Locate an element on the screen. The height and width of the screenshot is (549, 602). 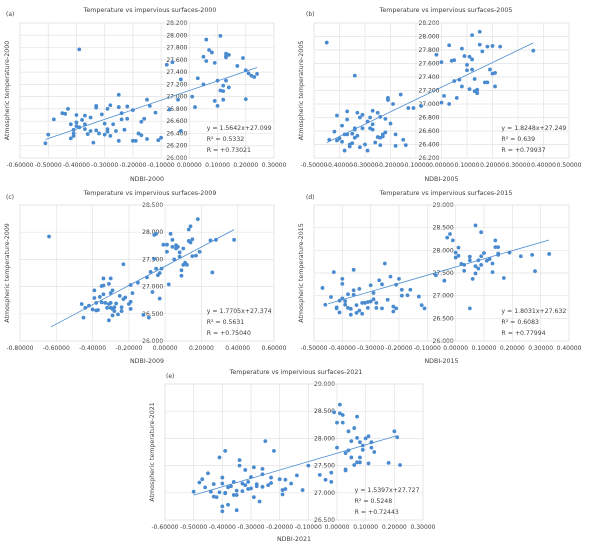
x-tick-label: -0.20000 is located at coordinates (128, 348).